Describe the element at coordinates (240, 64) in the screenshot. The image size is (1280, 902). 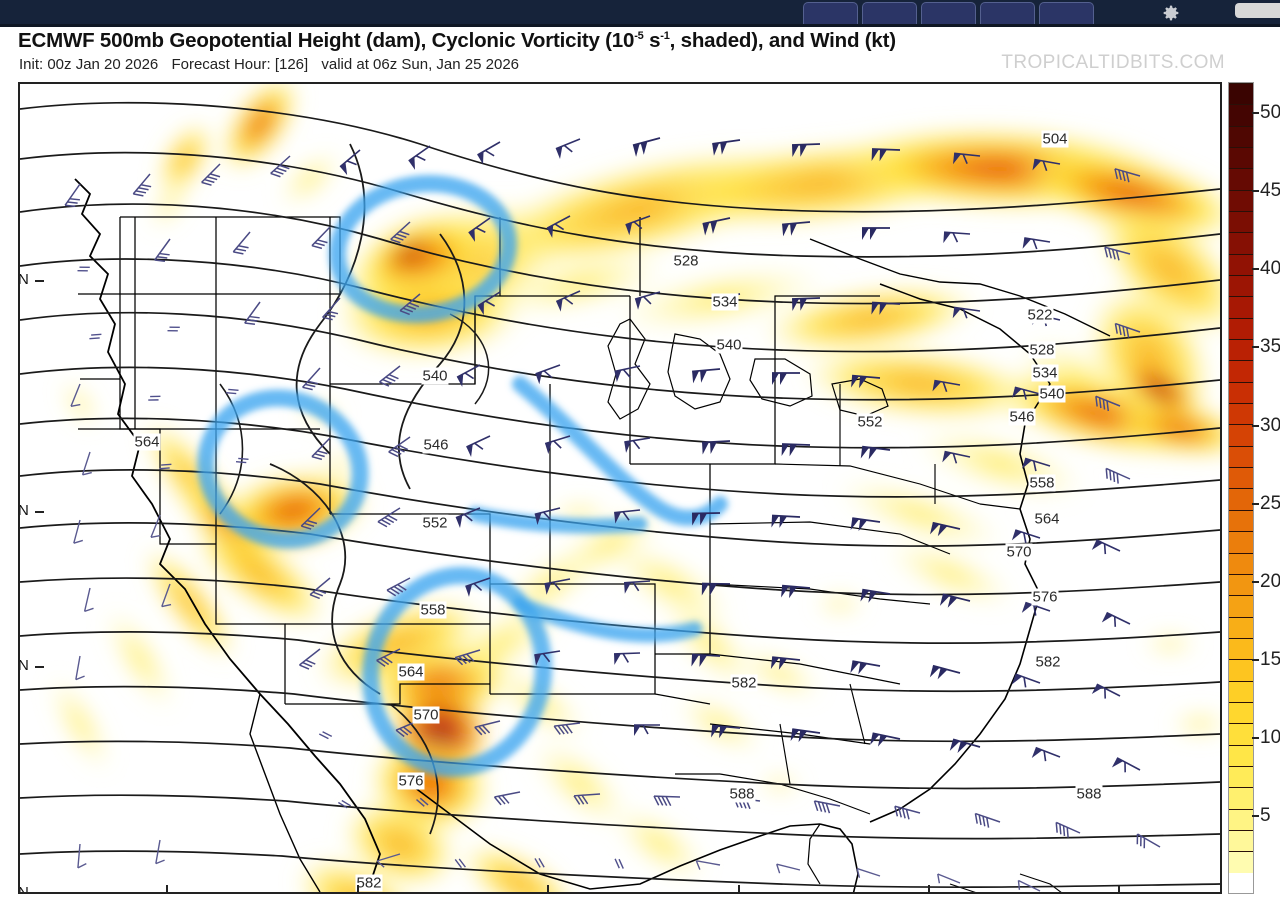
I see `forecast-hour: Forecast Hour: [126]` at that location.